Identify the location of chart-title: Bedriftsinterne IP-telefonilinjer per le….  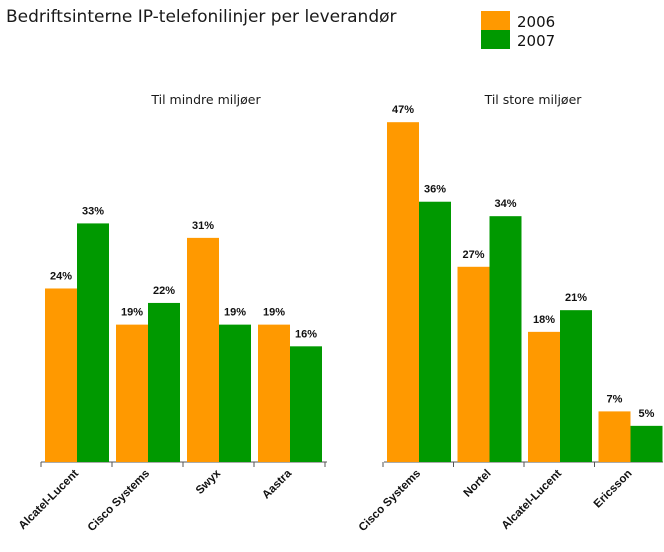
(201, 17).